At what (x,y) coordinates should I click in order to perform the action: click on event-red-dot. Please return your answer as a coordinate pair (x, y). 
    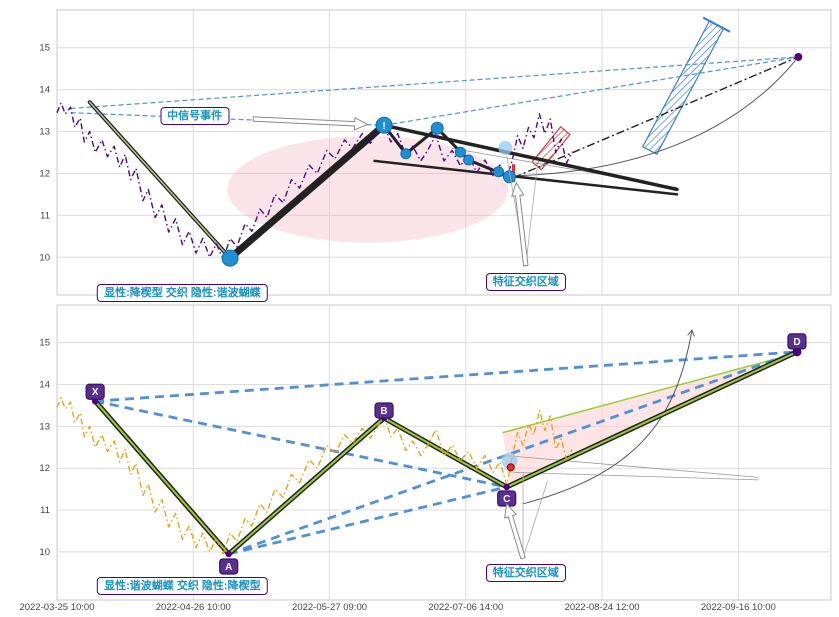
    Looking at the image, I should click on (510, 467).